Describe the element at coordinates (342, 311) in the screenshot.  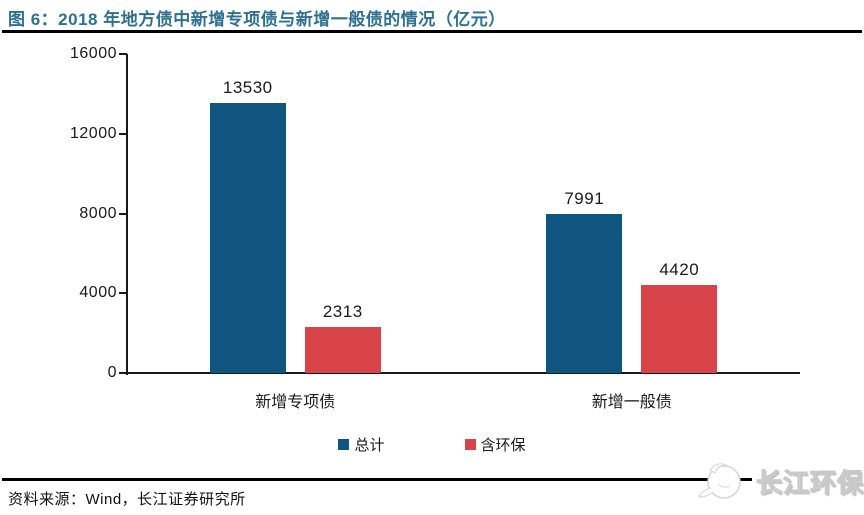
I see `bar-value-label: 2313` at that location.